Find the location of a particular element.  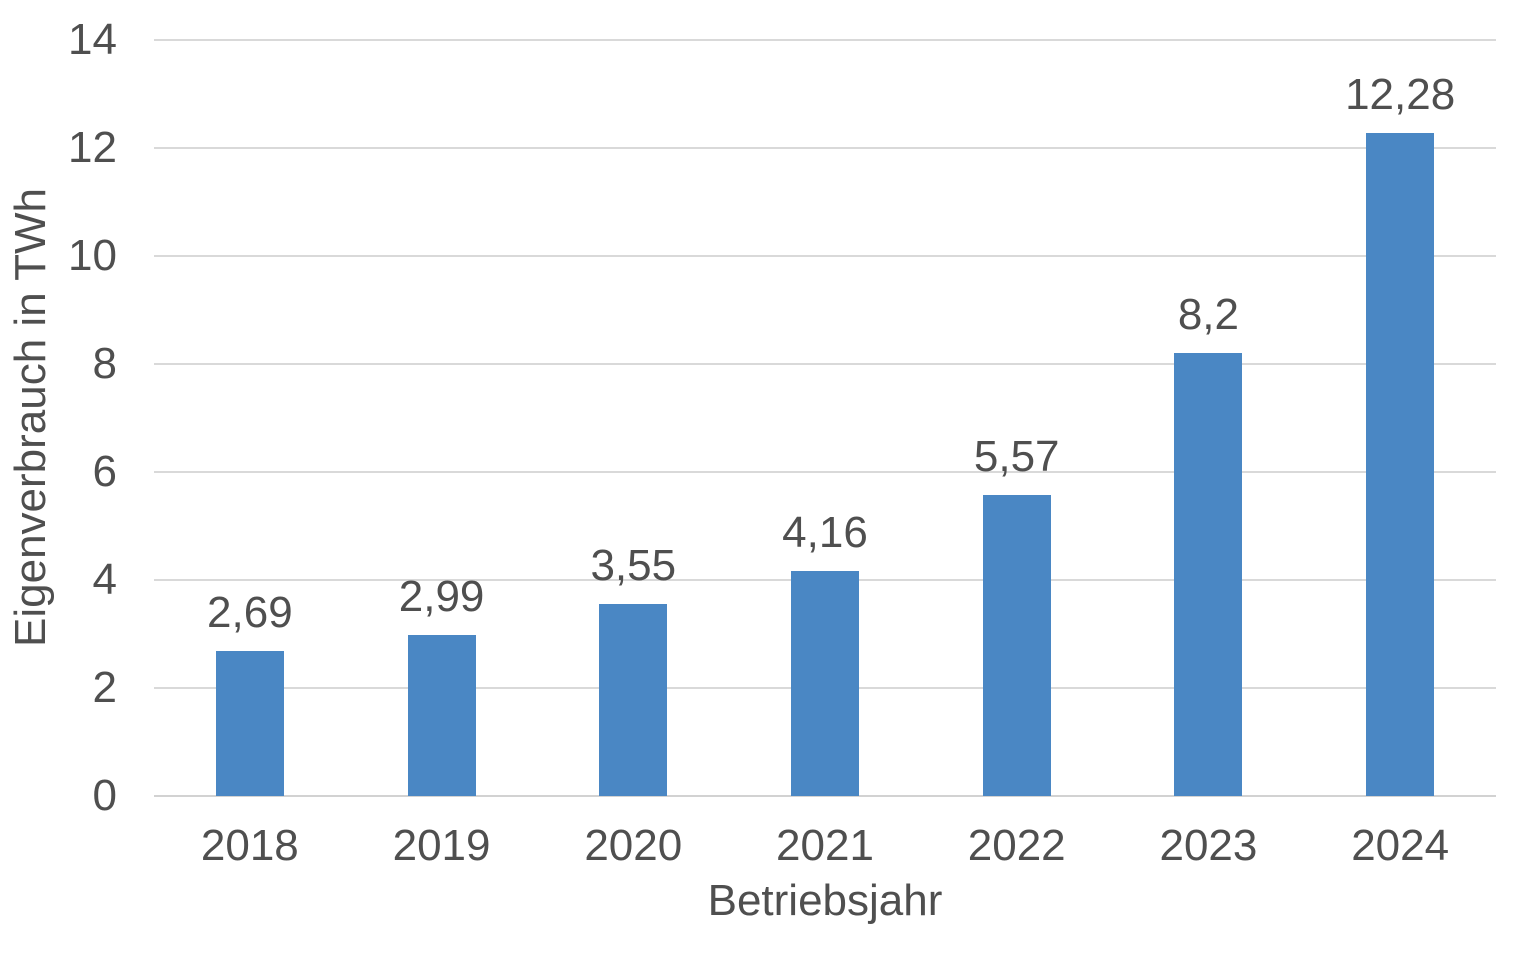

bar-2022 is located at coordinates (1016, 645).